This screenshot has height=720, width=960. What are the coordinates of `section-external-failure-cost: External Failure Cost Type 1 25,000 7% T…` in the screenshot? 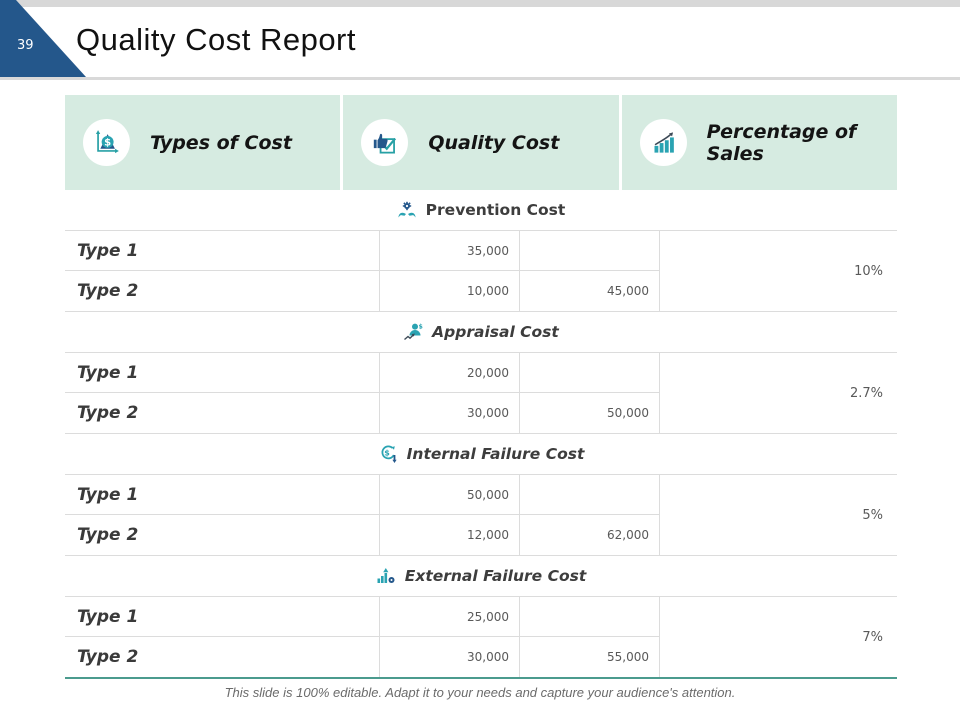 It's located at (481, 616).